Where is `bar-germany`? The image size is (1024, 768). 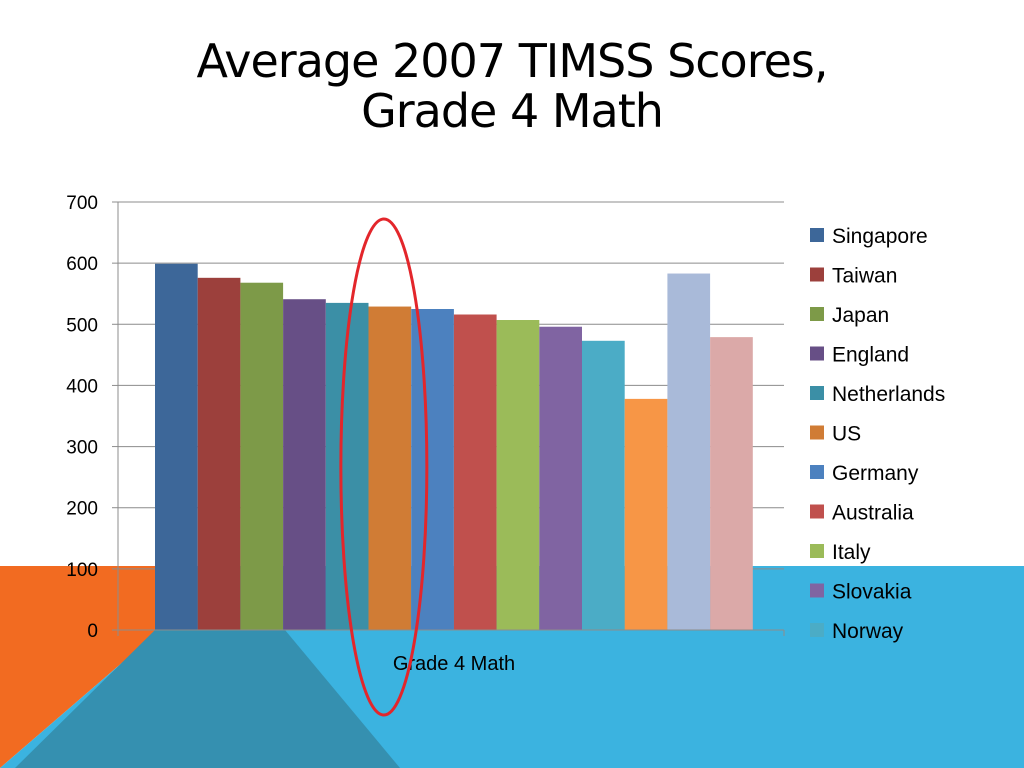
bar-germany is located at coordinates (432, 469).